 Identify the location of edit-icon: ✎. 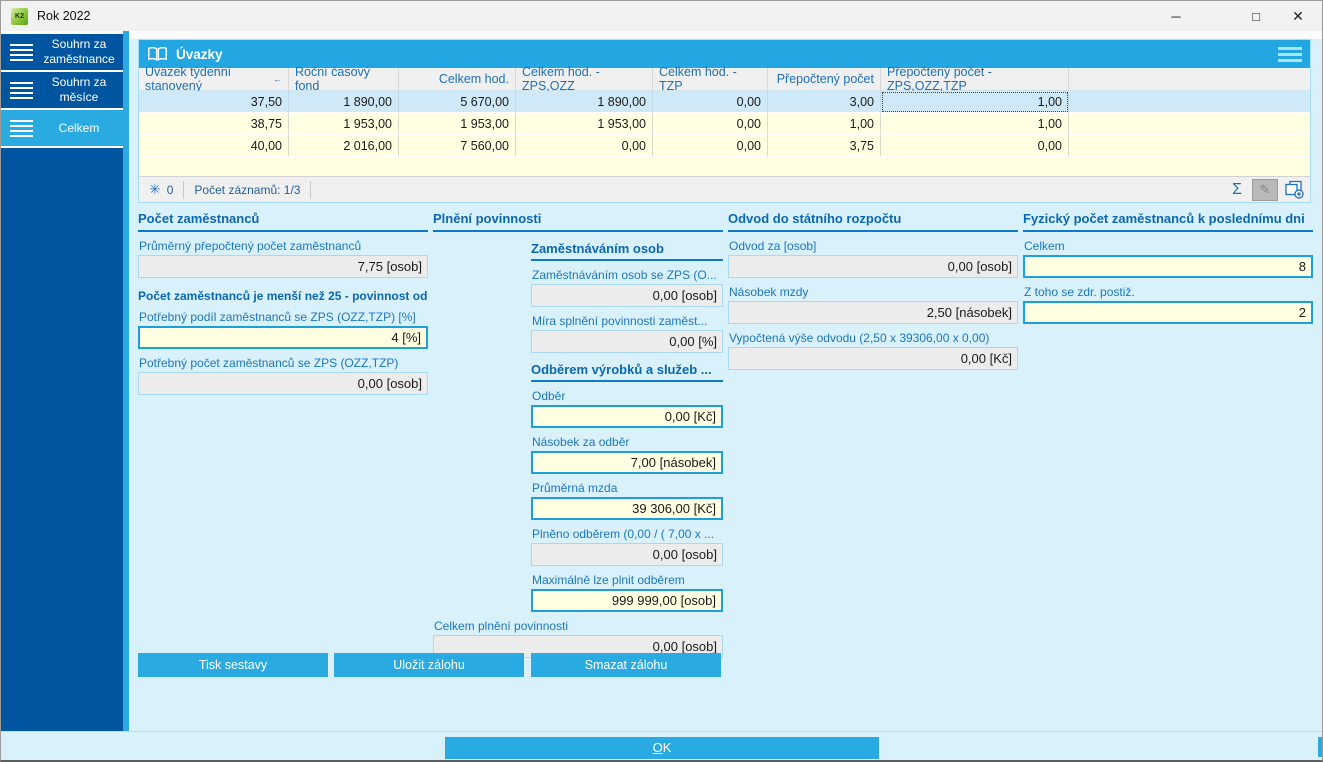
(1265, 189).